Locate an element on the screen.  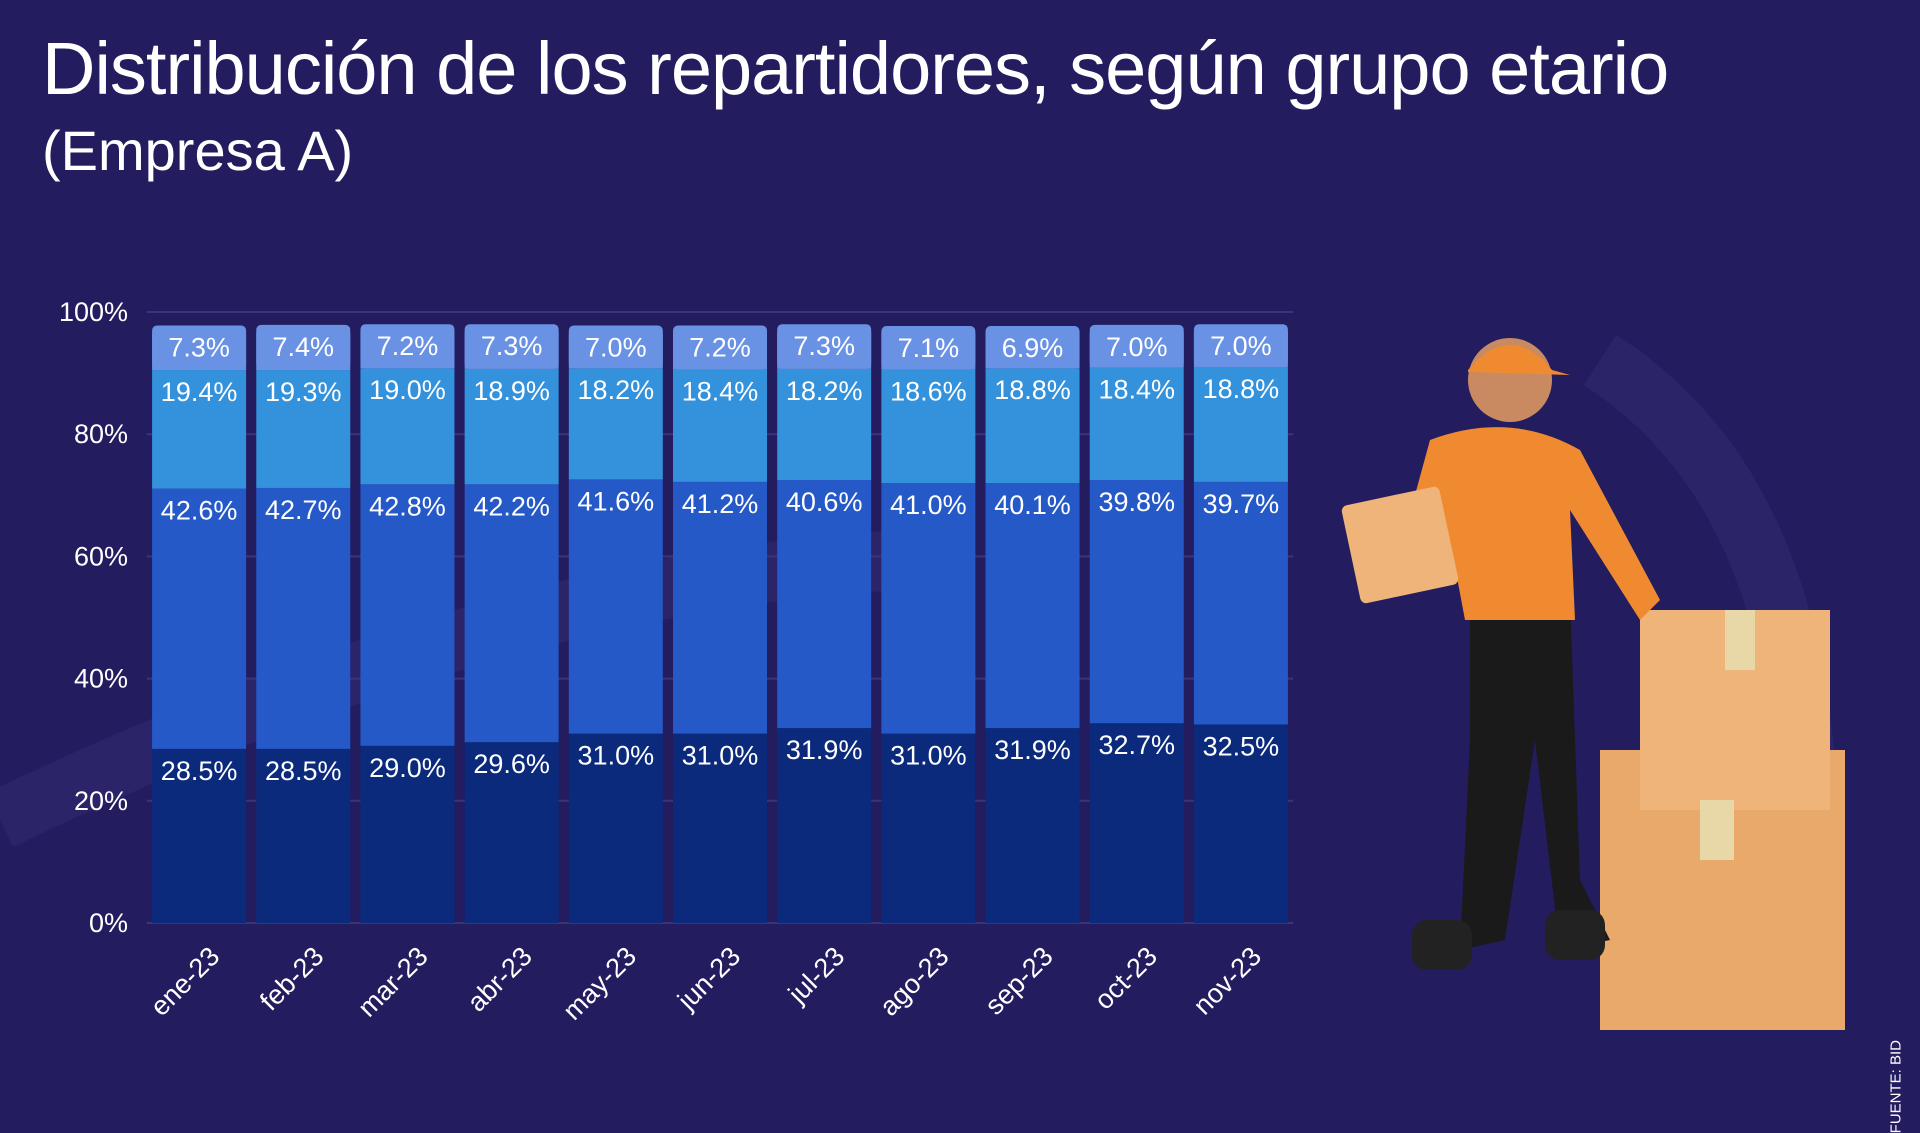
cap is located at coordinates (1519, 360).